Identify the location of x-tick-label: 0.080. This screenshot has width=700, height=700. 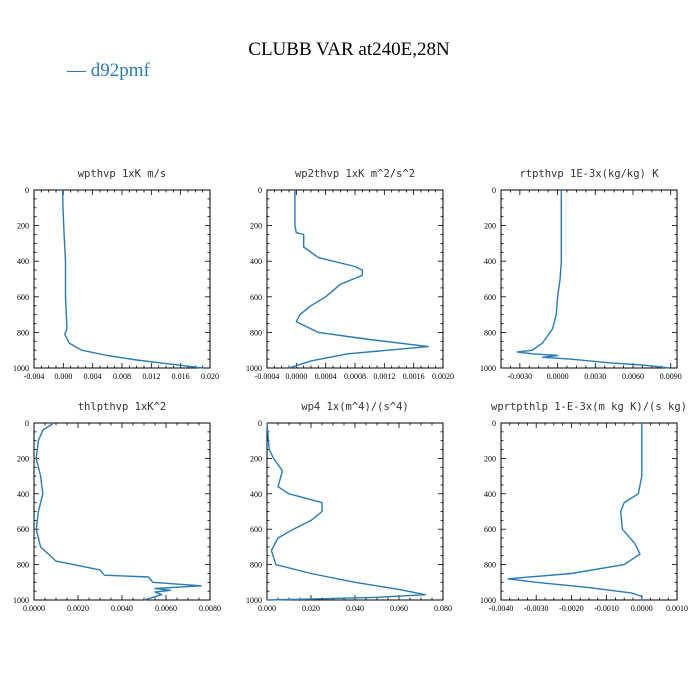
(443, 608).